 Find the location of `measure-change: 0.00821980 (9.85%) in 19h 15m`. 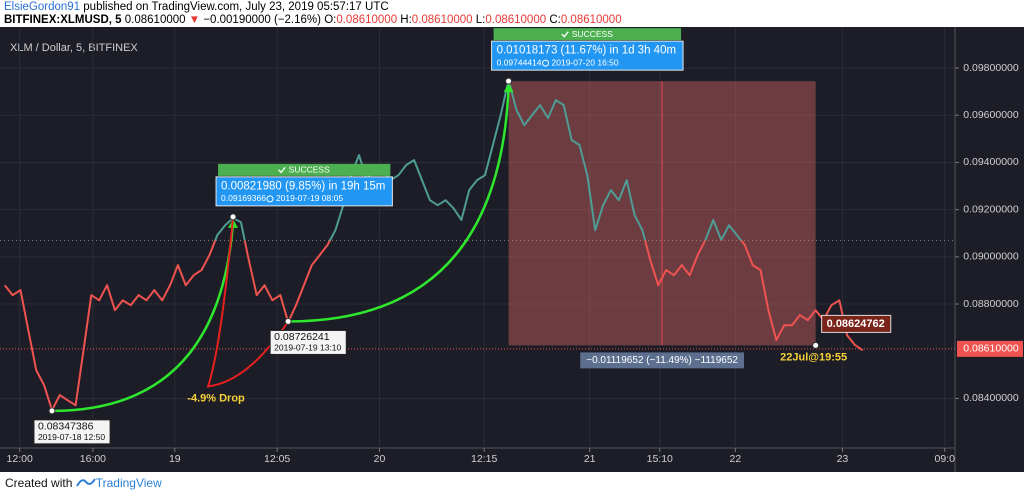

measure-change: 0.00821980 (9.85%) in 19h 15m is located at coordinates (303, 186).